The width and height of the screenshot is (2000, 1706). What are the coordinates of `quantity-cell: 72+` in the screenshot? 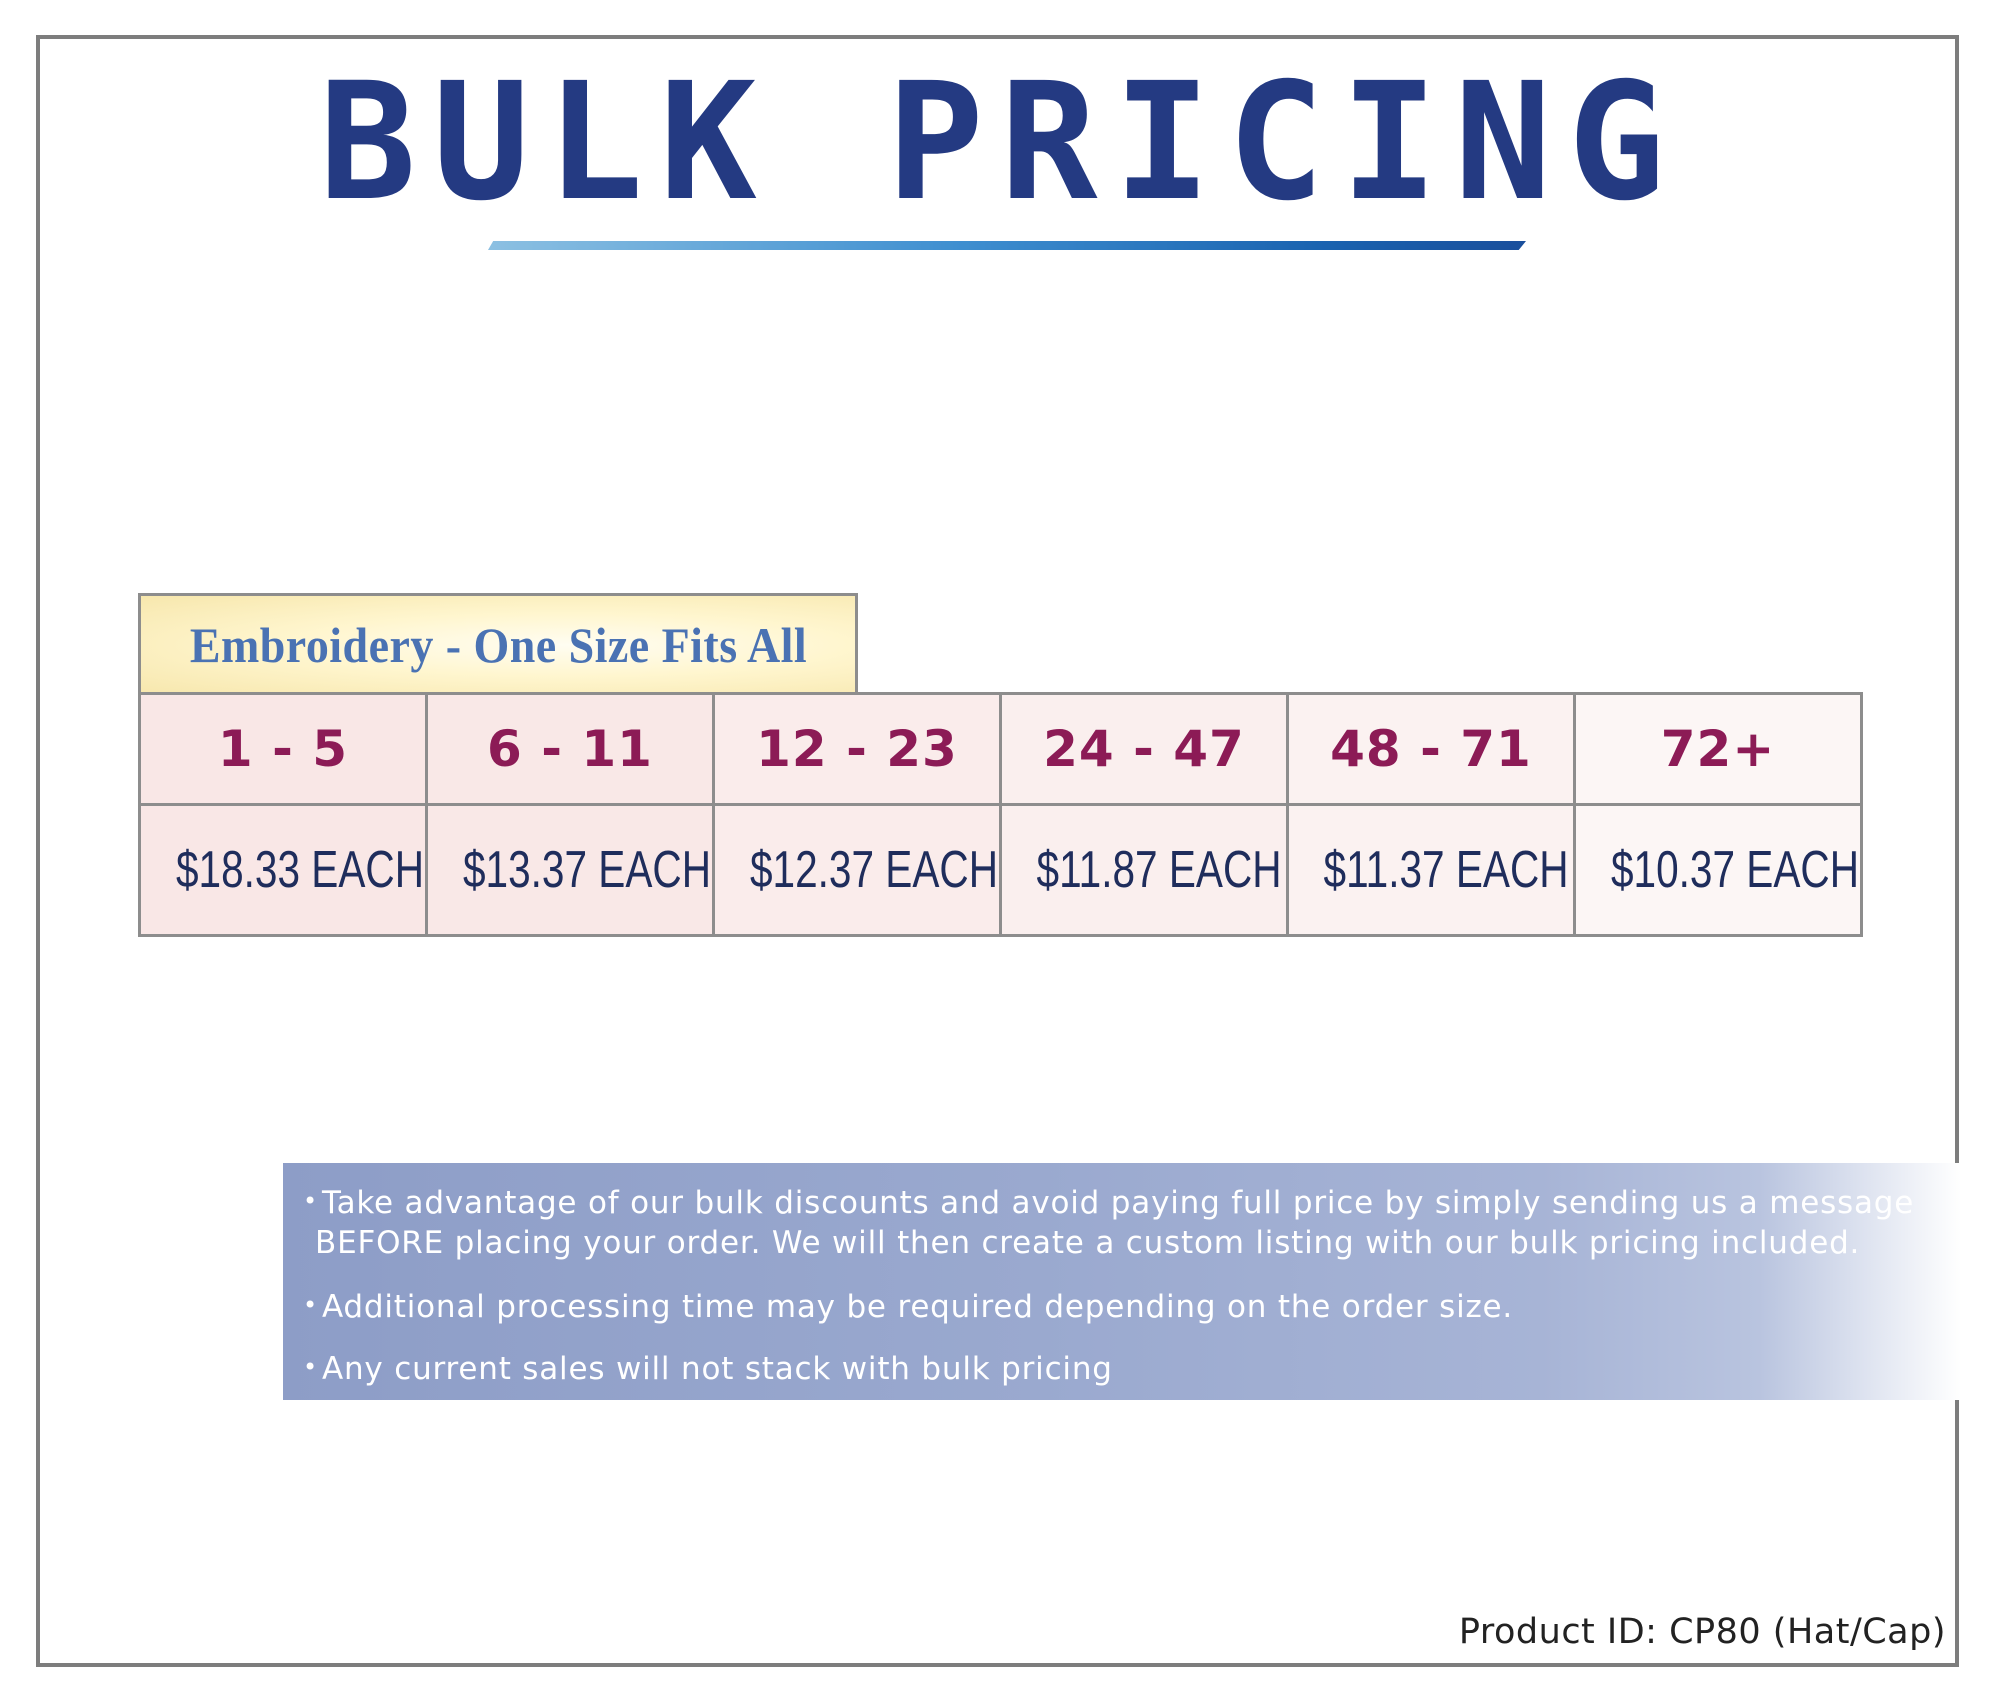 It's located at (1718, 749).